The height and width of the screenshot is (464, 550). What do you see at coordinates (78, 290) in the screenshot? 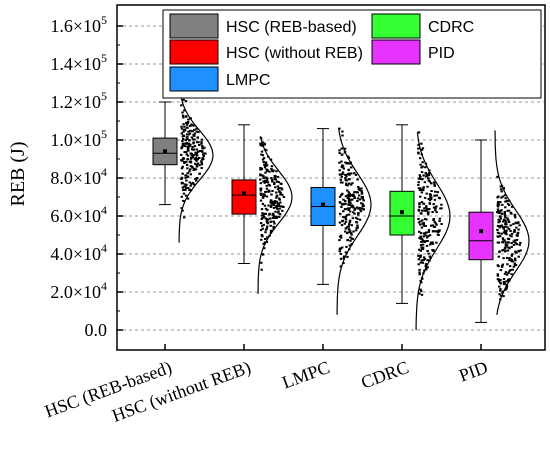
I see `y-tick-label: 2.0×10⁴` at bounding box center [78, 290].